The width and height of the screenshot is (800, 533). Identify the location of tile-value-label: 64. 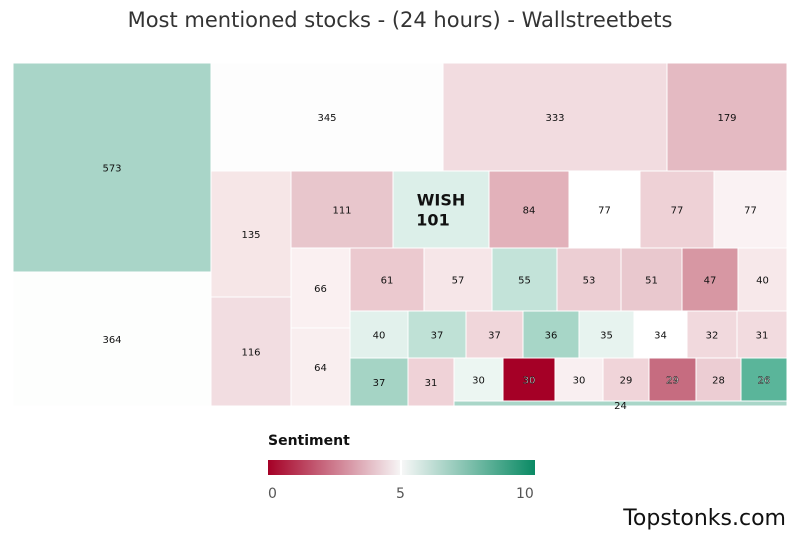
(320, 368).